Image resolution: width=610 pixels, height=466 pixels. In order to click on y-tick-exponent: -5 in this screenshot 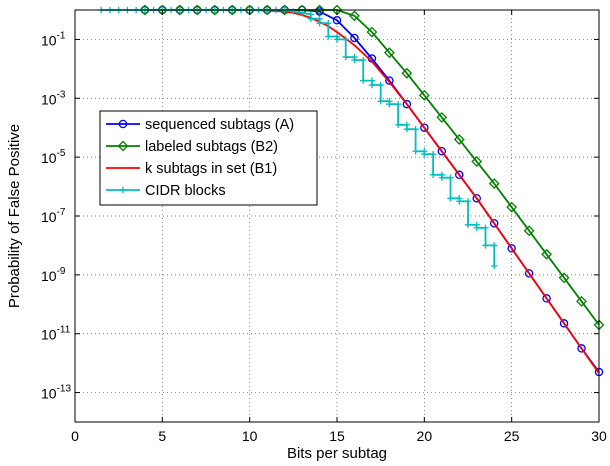, I will do `click(61, 153)`.